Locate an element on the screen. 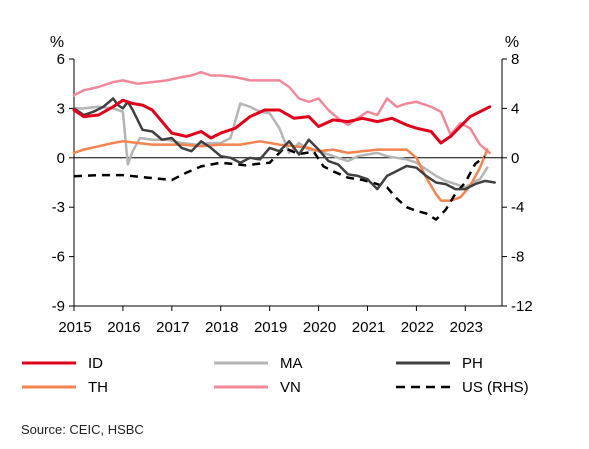  x-tick-label: 2015 is located at coordinates (74, 327).